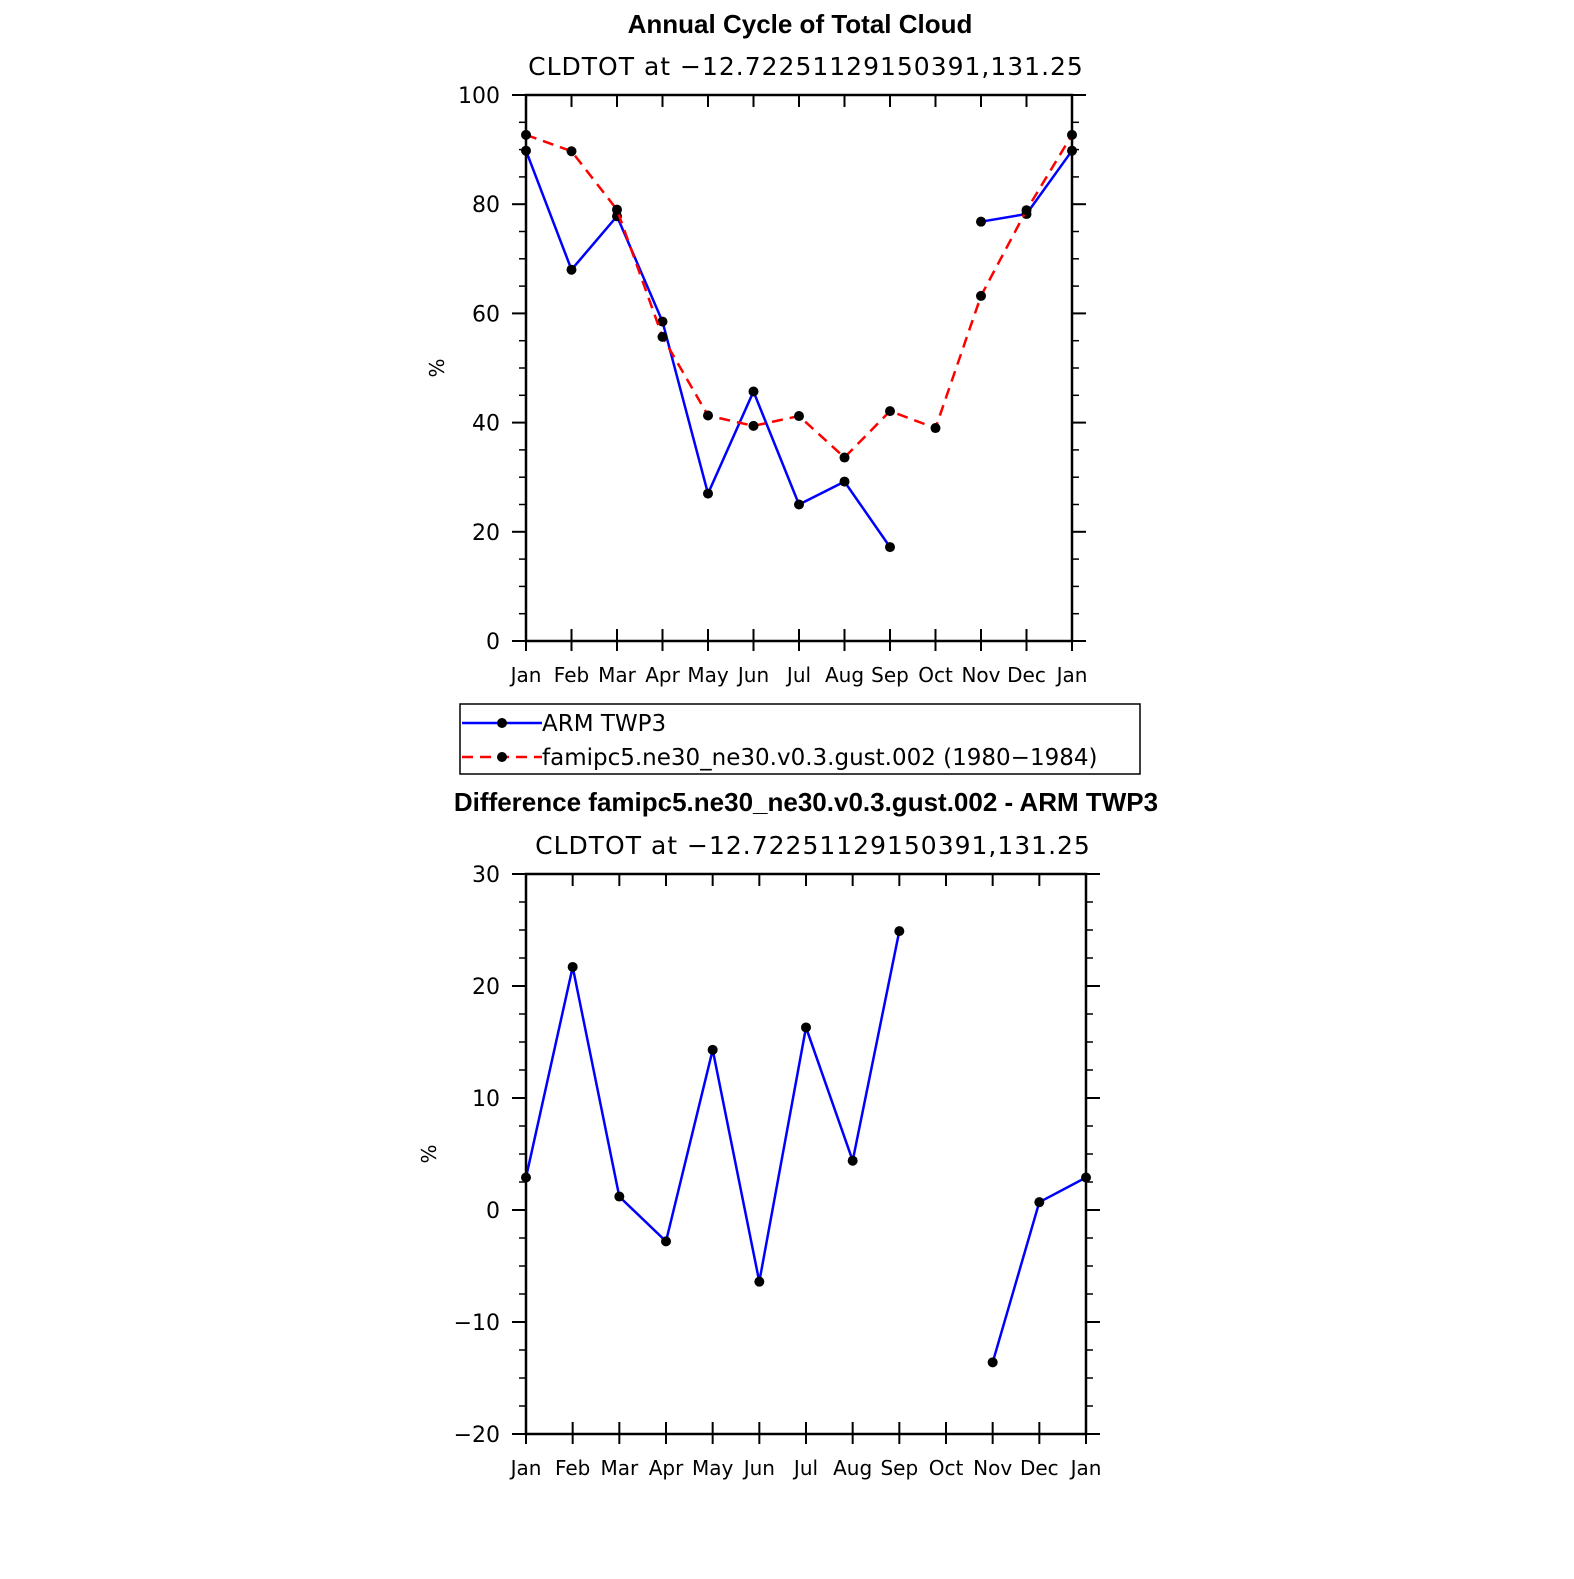 The width and height of the screenshot is (1574, 1579). I want to click on bottom-x-tick-label: Aug, so click(852, 1468).